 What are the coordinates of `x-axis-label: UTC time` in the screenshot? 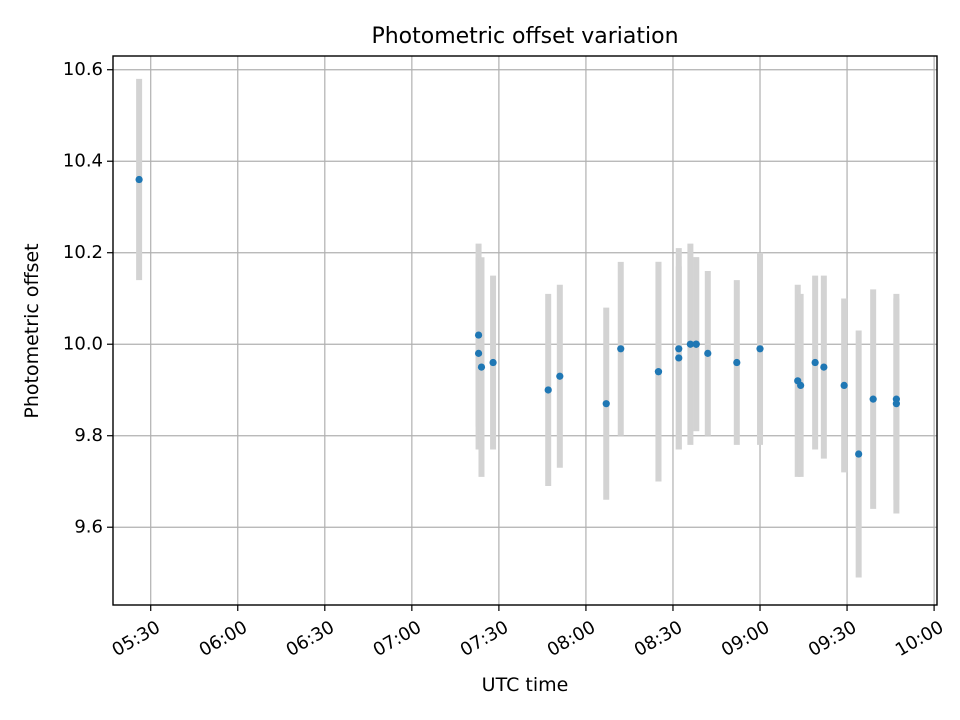 It's located at (525, 685).